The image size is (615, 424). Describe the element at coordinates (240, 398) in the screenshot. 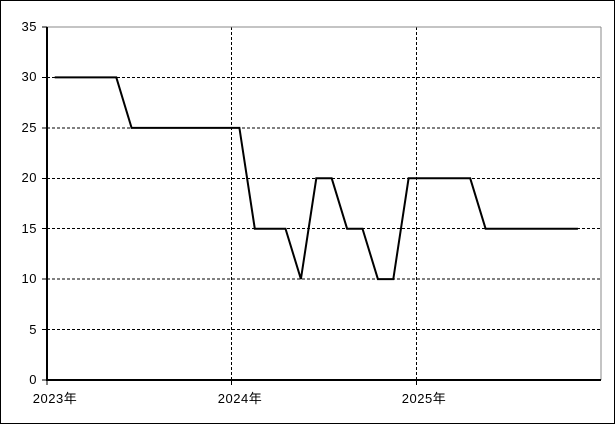

I see `x-tick-label-2024: 2024年` at that location.